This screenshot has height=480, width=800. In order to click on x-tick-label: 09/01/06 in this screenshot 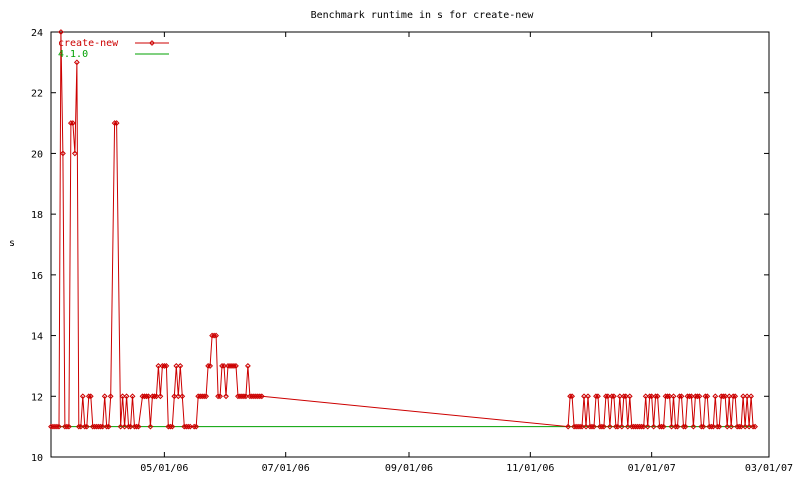, I will do `click(409, 468)`.